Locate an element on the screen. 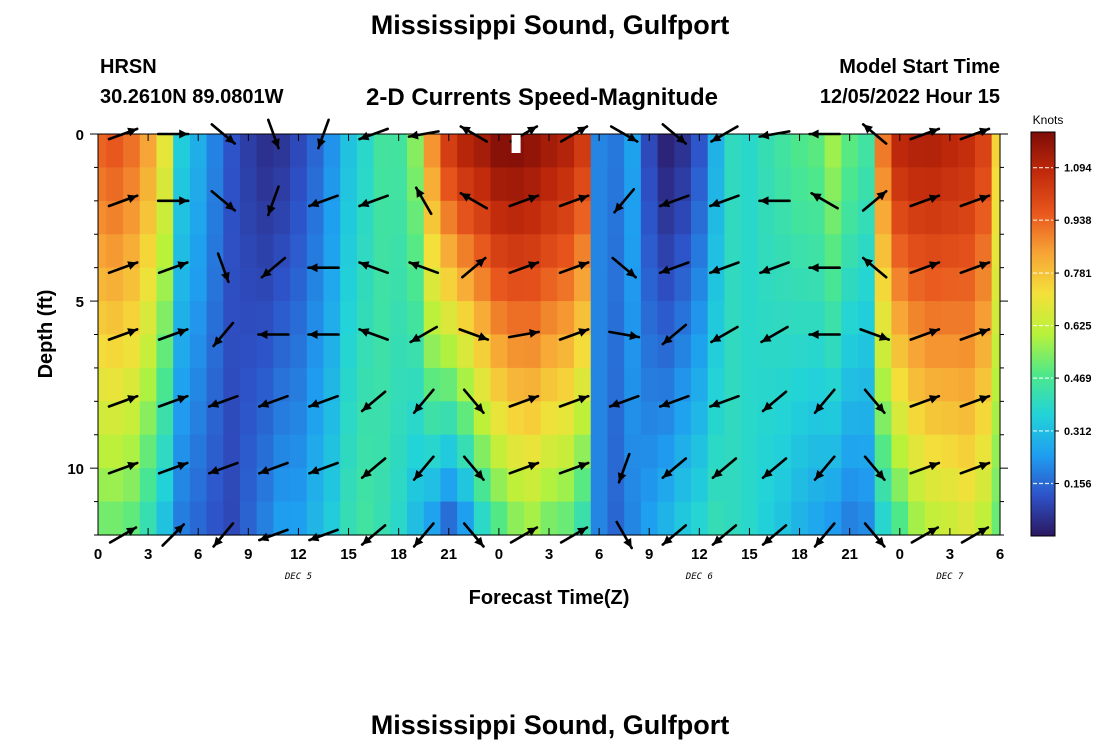  y-tick-label: 5 is located at coordinates (80, 302).